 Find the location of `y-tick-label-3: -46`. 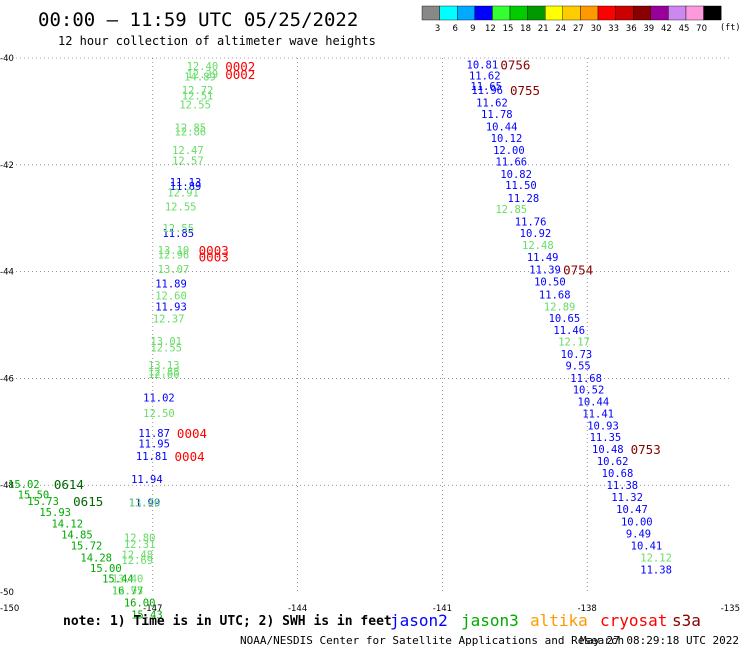

y-tick-label-3: -46 is located at coordinates (7, 379).